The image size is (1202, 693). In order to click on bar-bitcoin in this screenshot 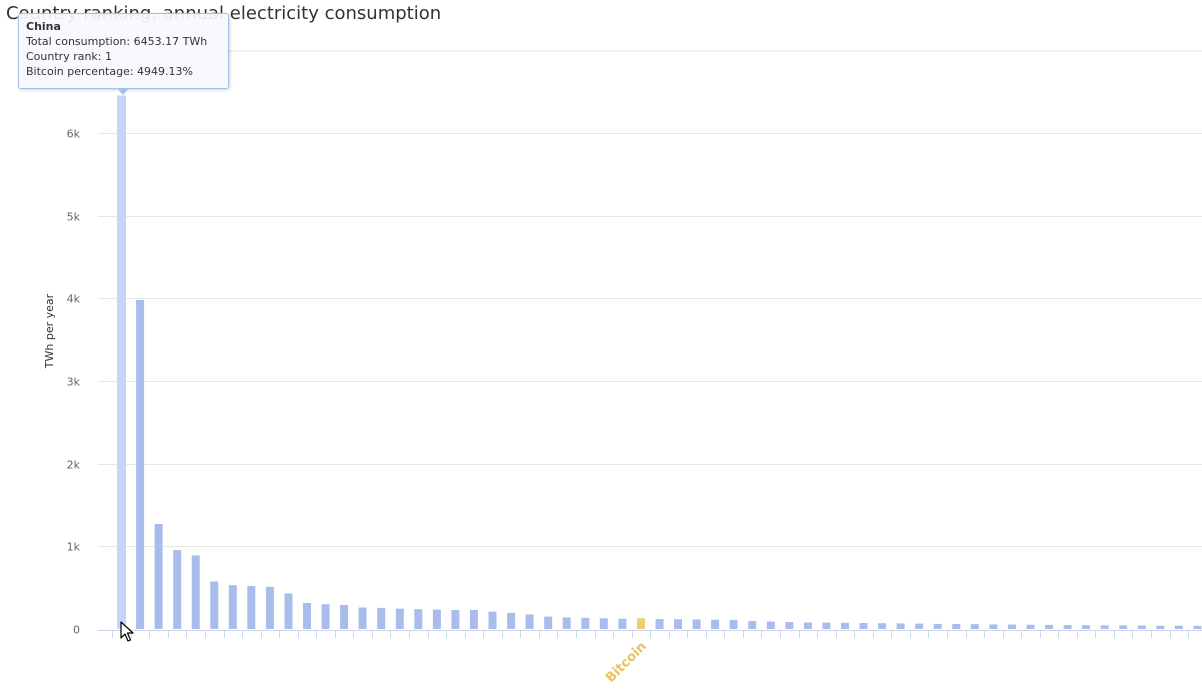, I will do `click(640, 623)`.